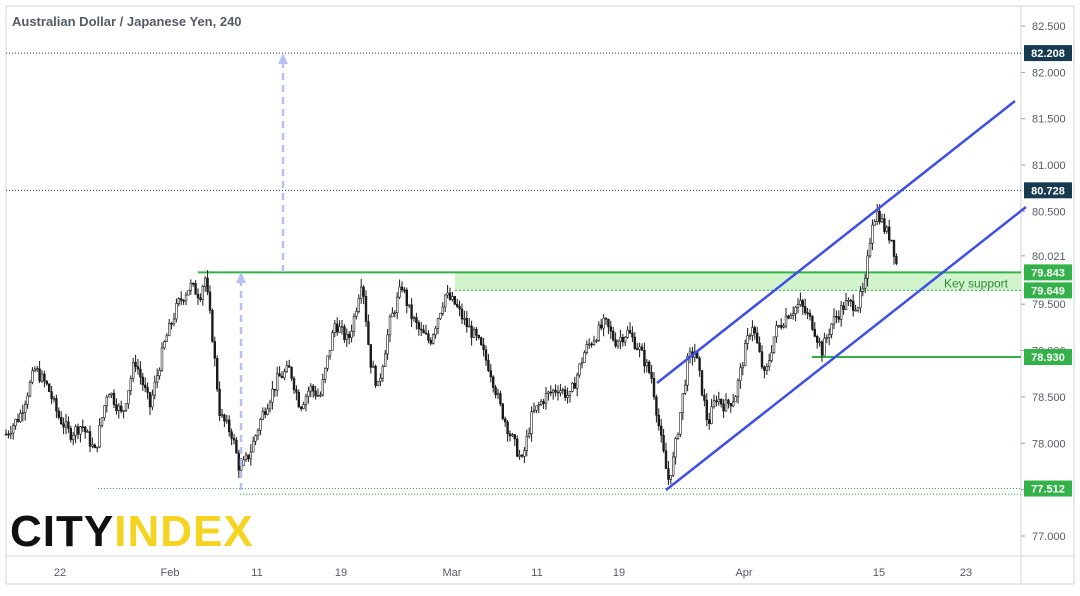 This screenshot has width=1080, height=596. I want to click on y-tick-label: 82.000, so click(1049, 73).